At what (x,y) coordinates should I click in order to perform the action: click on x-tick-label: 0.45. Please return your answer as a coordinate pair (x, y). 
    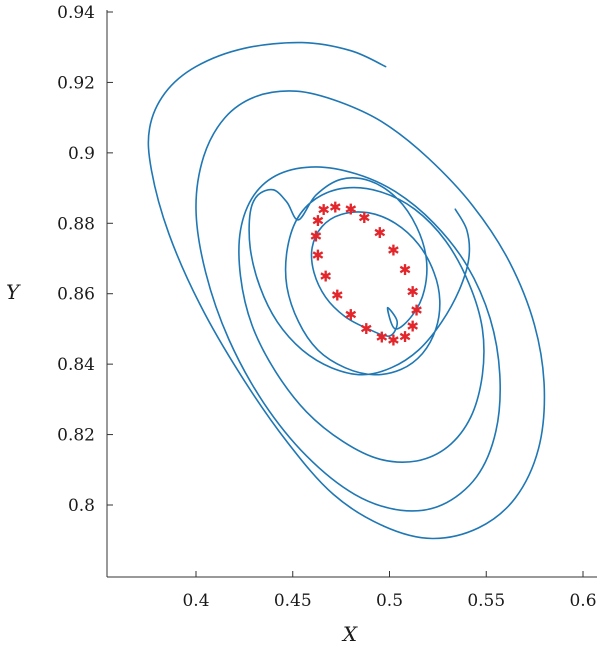
    Looking at the image, I should click on (293, 601).